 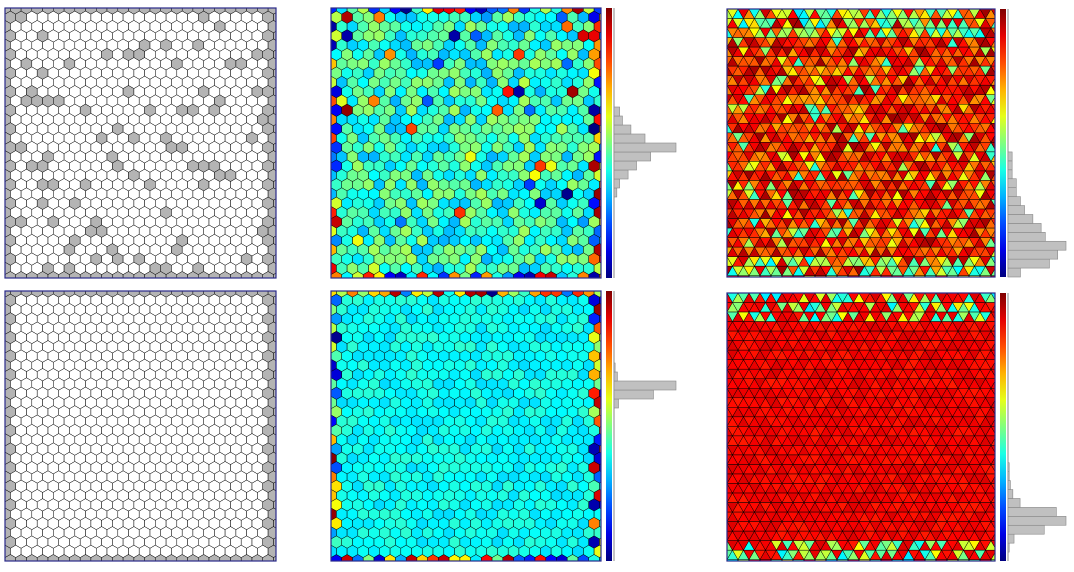 What do you see at coordinates (1003, 143) in the screenshot?
I see `colorbar-top-right` at bounding box center [1003, 143].